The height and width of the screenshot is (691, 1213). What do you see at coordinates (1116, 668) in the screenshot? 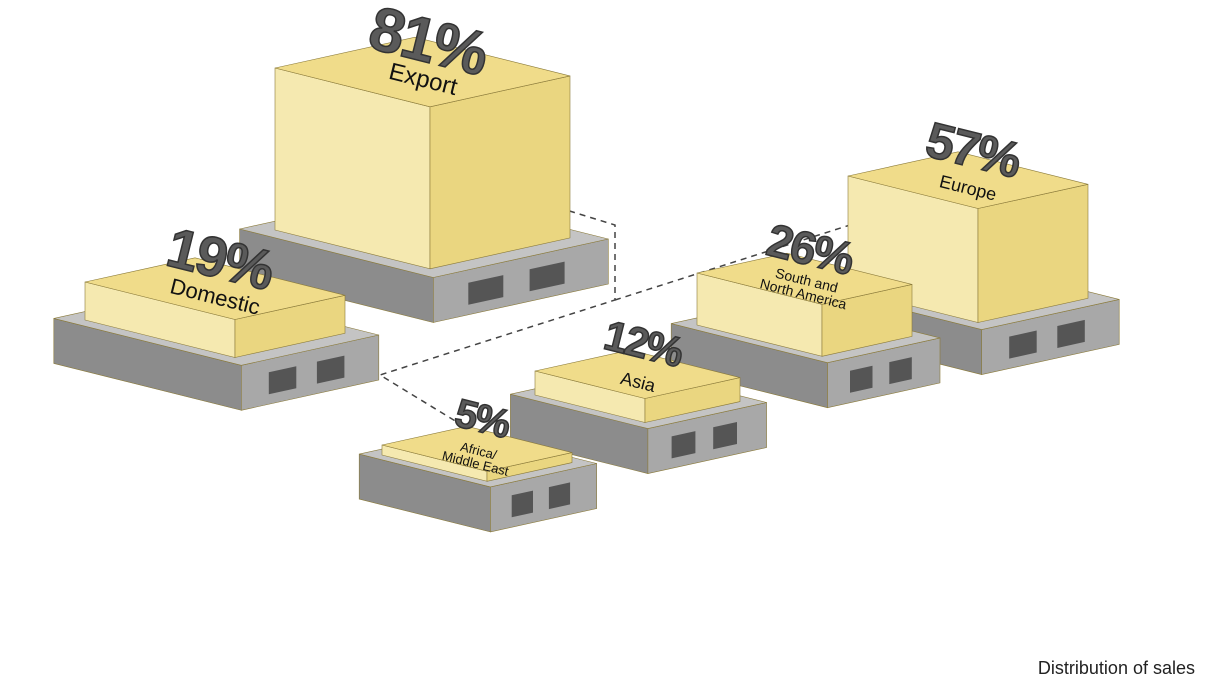
I see `caption: Distribution of sales` at bounding box center [1116, 668].